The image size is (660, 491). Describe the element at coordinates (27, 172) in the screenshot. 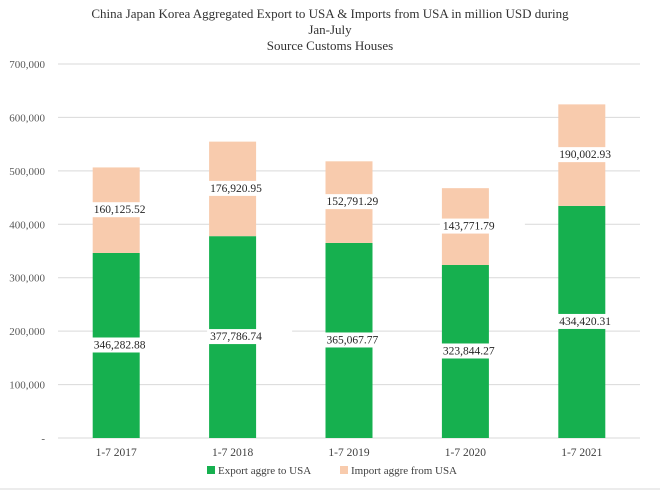

I see `y-tick-label: 500,000` at that location.